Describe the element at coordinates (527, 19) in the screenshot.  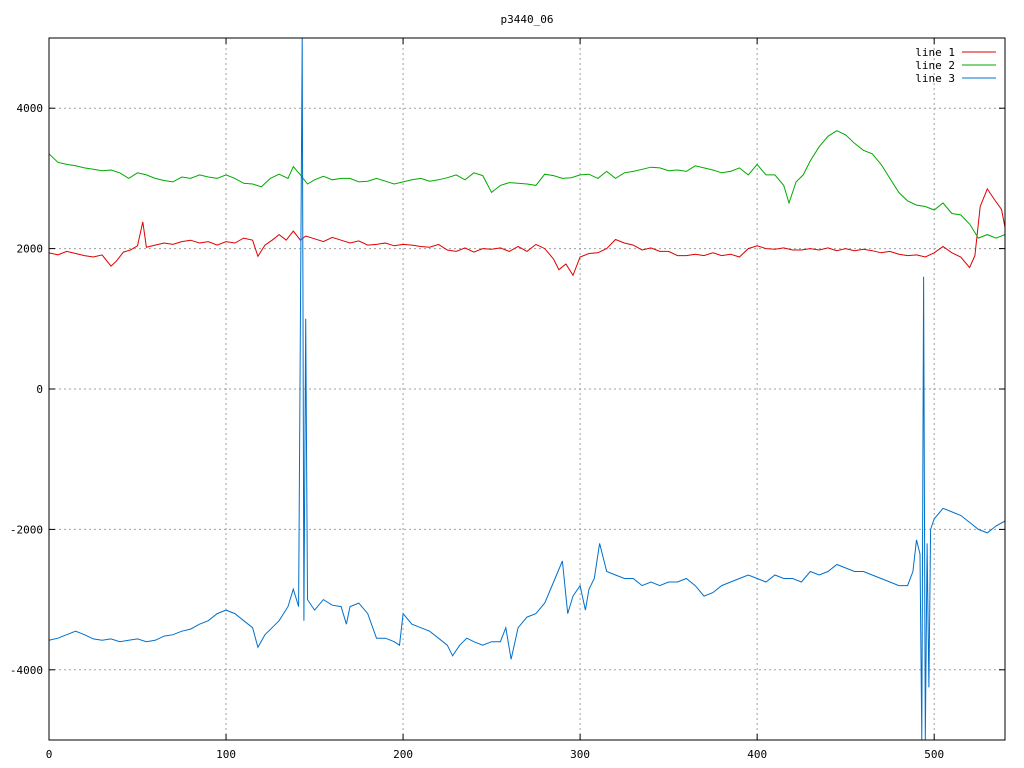
I see `chart-title: p3440_06` at that location.